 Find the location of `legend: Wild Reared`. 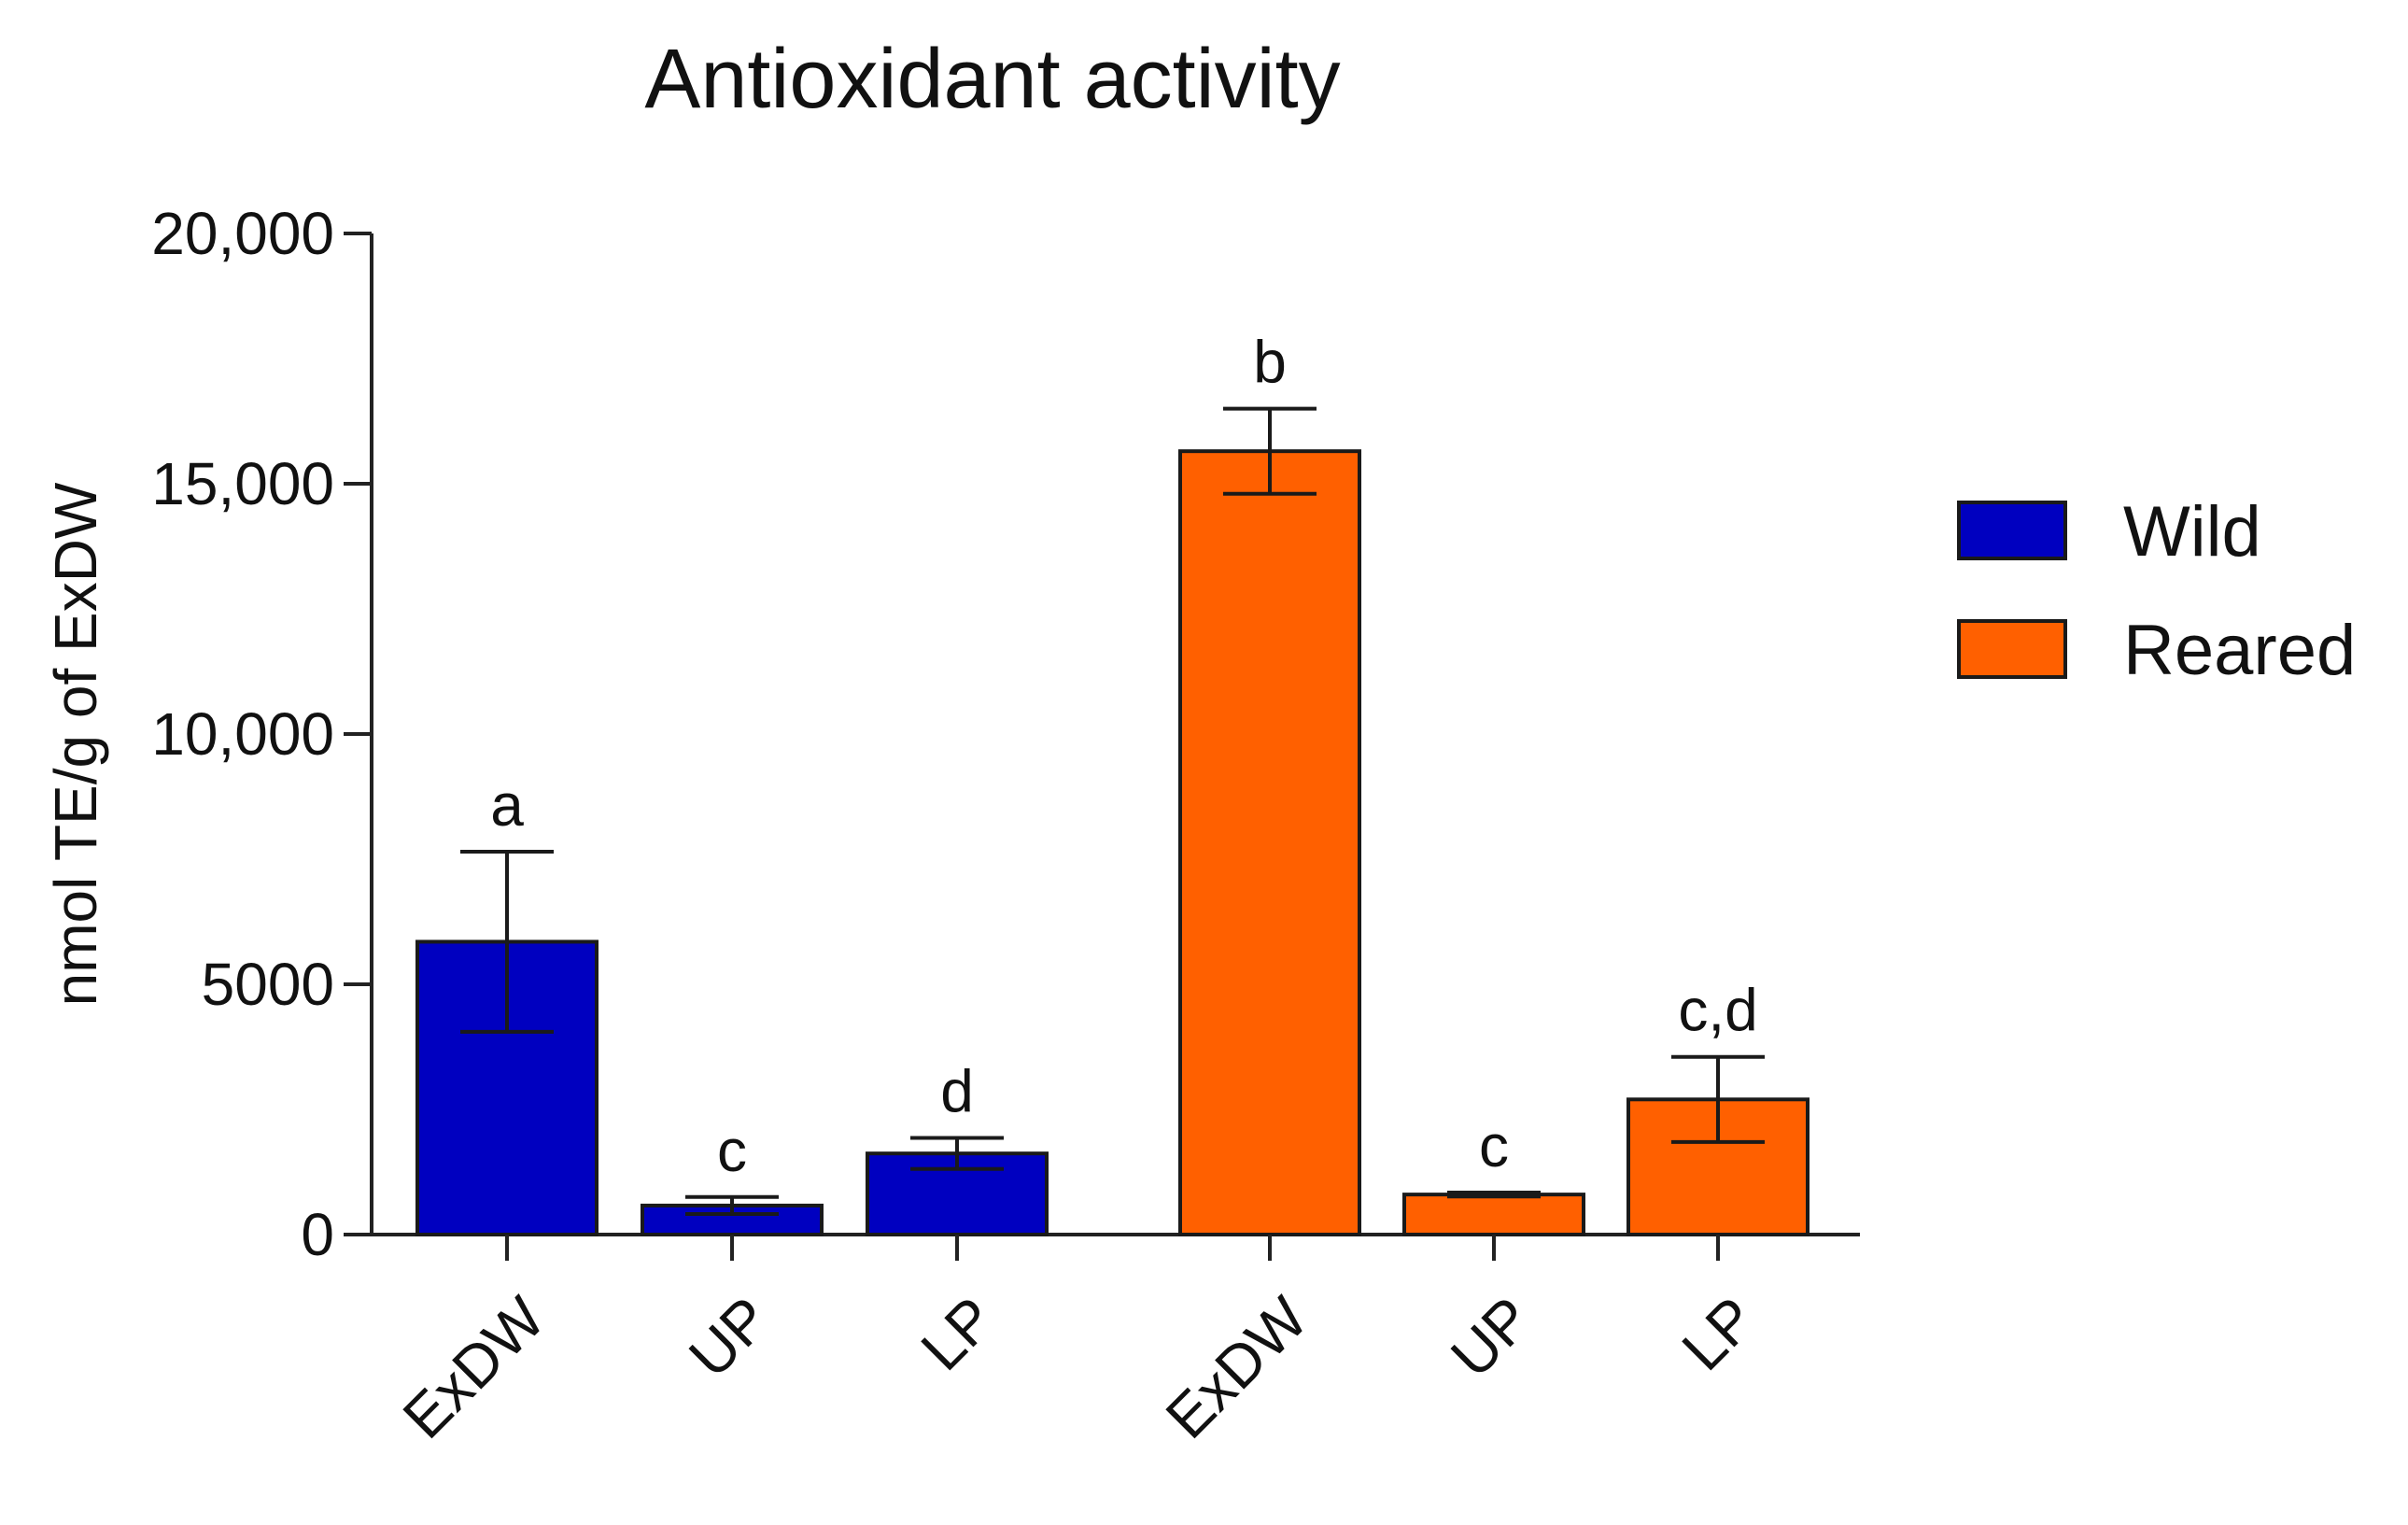

legend: Wild Reared is located at coordinates (2157, 591).